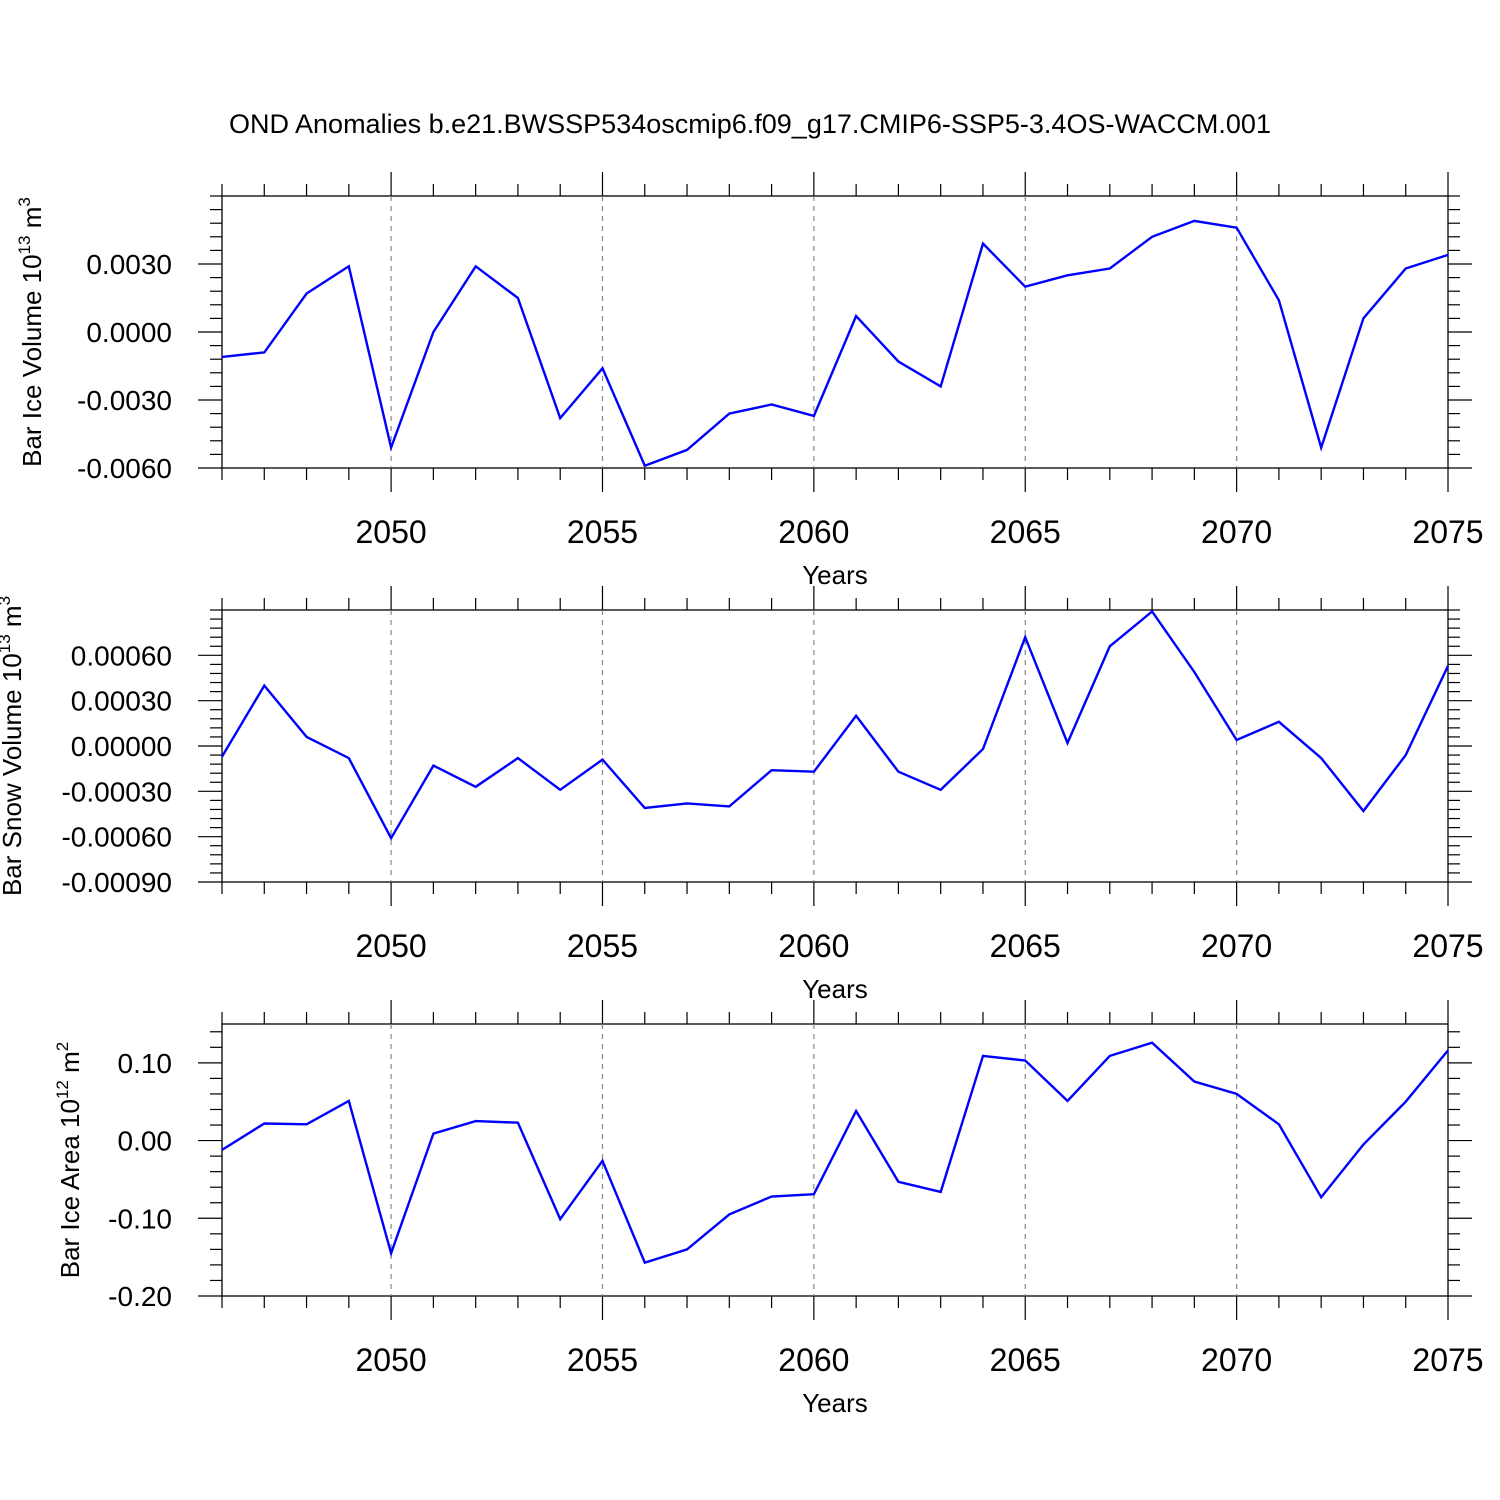 Image resolution: width=1500 pixels, height=1500 pixels. What do you see at coordinates (121, 746) in the screenshot?
I see `y-tick-label: 0.00000` at bounding box center [121, 746].